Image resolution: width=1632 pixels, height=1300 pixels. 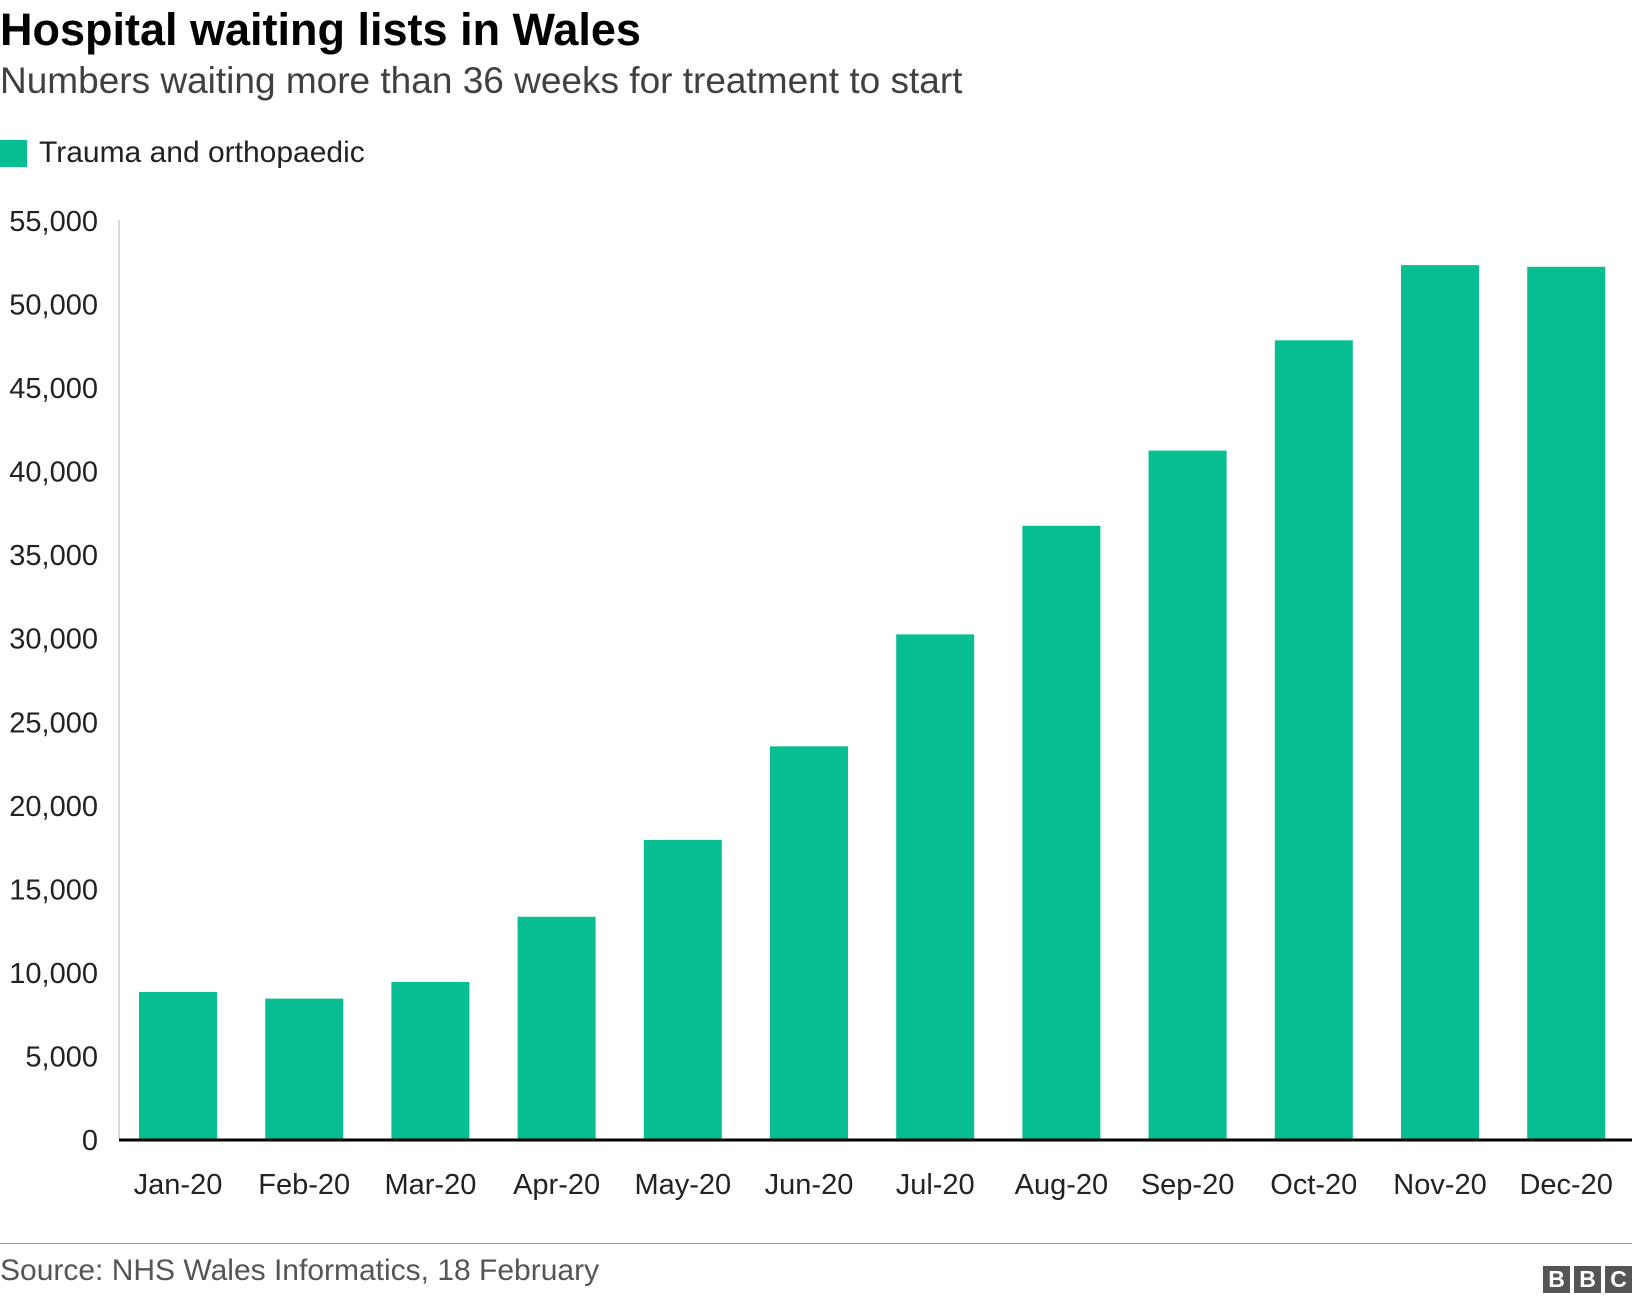 I want to click on y-tick-label: 55,000, so click(x=53, y=222).